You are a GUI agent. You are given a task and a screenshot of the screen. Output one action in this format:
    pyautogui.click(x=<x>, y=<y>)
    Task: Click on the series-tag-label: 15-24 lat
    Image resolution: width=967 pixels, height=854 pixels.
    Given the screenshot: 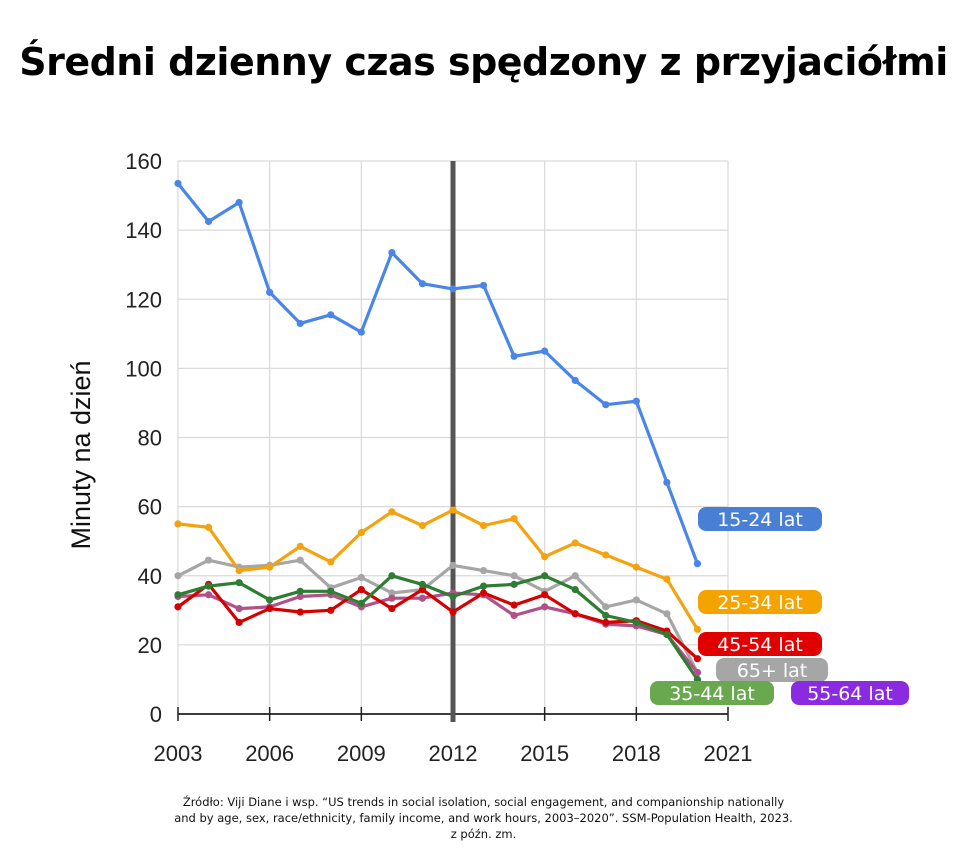 What is the action you would take?
    pyautogui.click(x=760, y=520)
    